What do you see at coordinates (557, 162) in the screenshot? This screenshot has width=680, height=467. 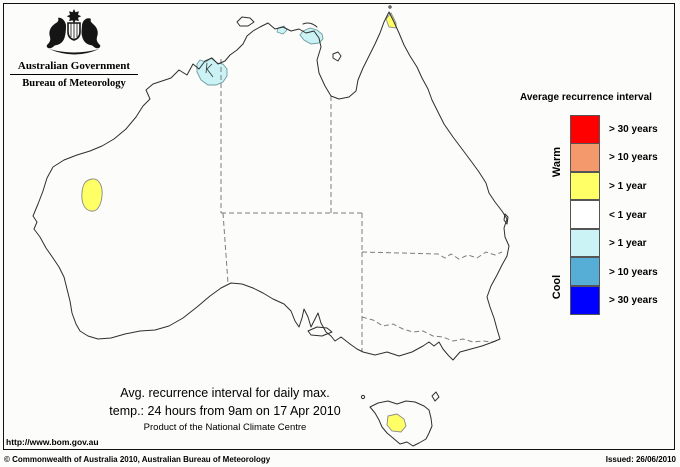 I see `warm-axis-label: Warm` at bounding box center [557, 162].